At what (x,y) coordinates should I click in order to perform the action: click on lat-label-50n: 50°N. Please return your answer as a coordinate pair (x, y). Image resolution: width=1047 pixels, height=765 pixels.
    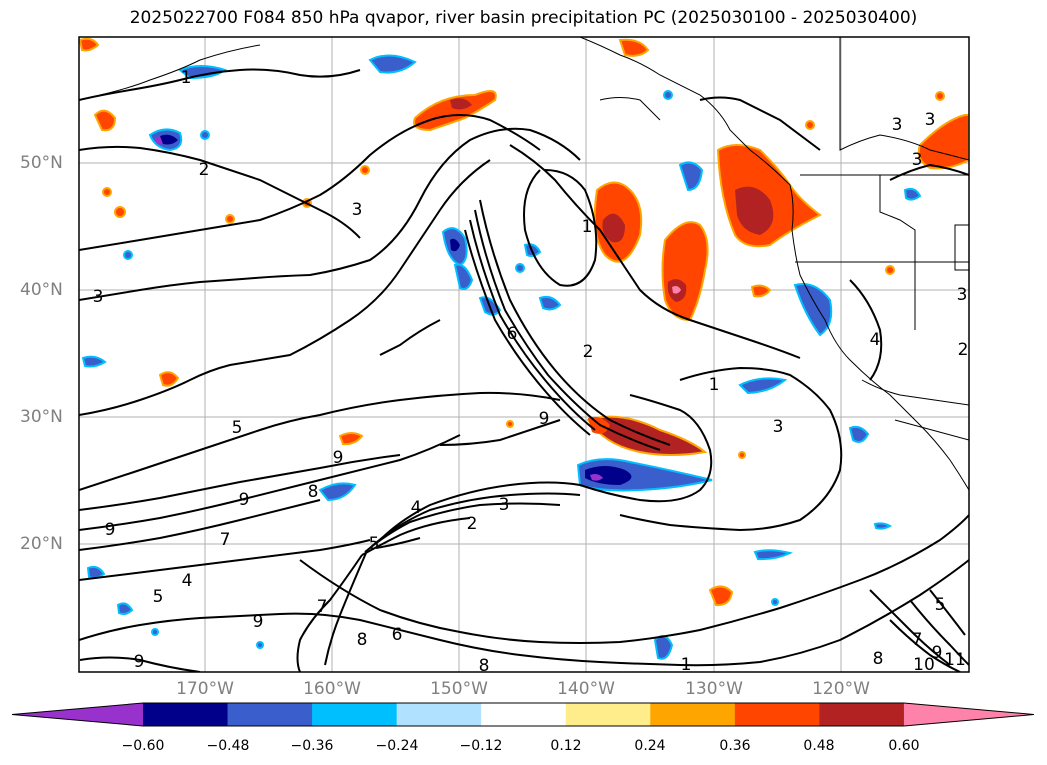
    Looking at the image, I should click on (41, 163).